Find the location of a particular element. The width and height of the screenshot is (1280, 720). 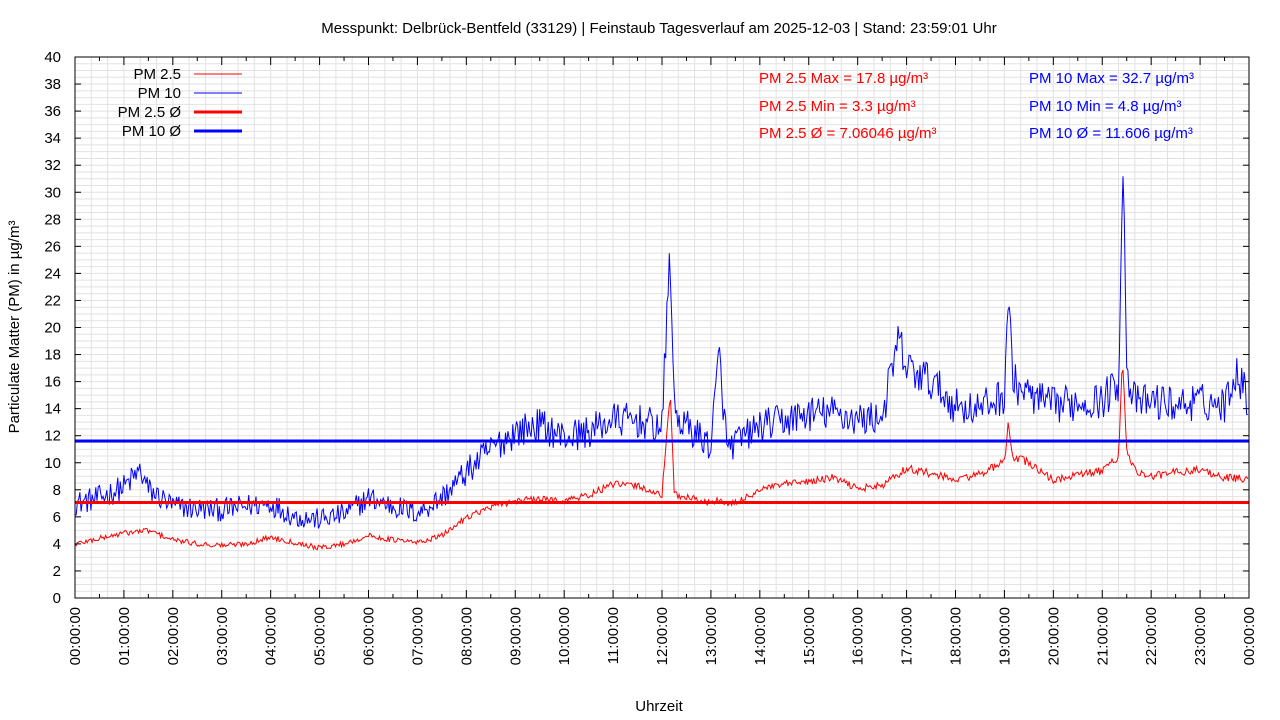

x-tick-label: 09:00:00 is located at coordinates (515, 636).